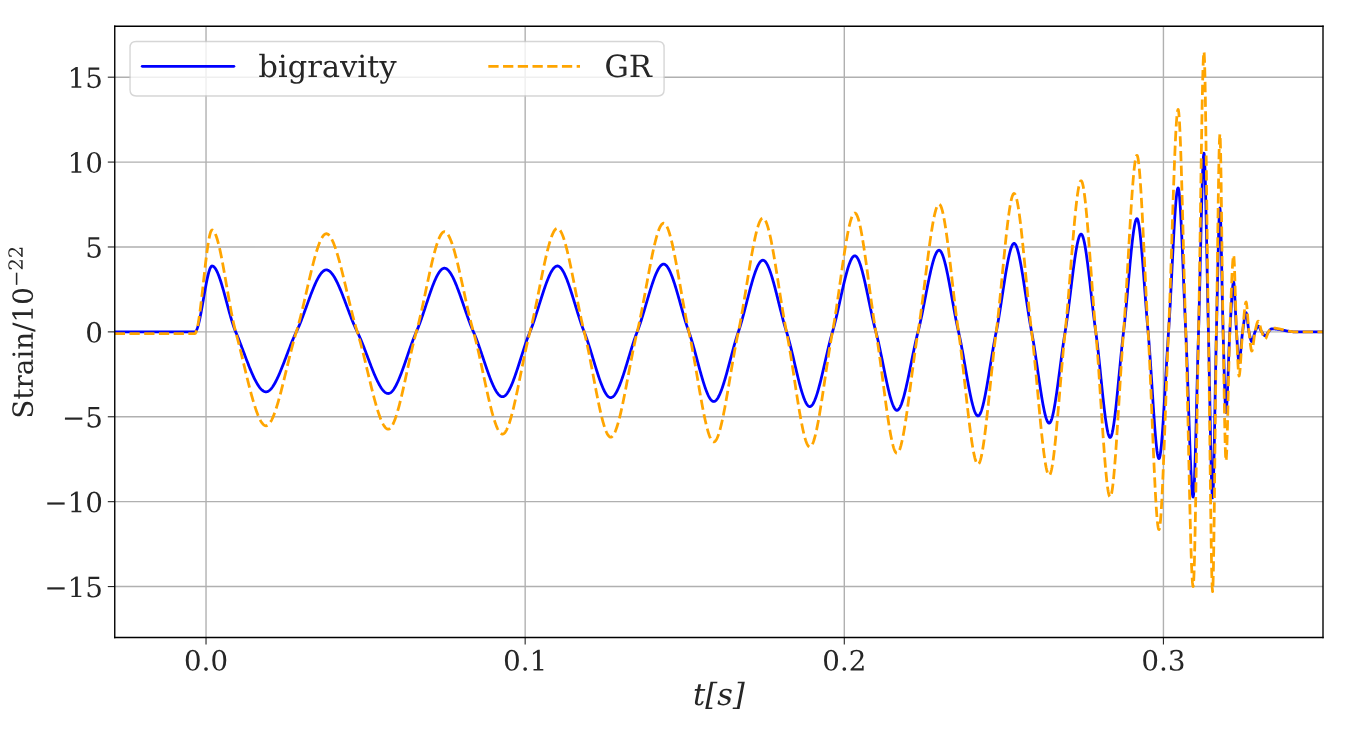  What do you see at coordinates (85, 78) in the screenshot?
I see `y-tick-label: 15` at bounding box center [85, 78].